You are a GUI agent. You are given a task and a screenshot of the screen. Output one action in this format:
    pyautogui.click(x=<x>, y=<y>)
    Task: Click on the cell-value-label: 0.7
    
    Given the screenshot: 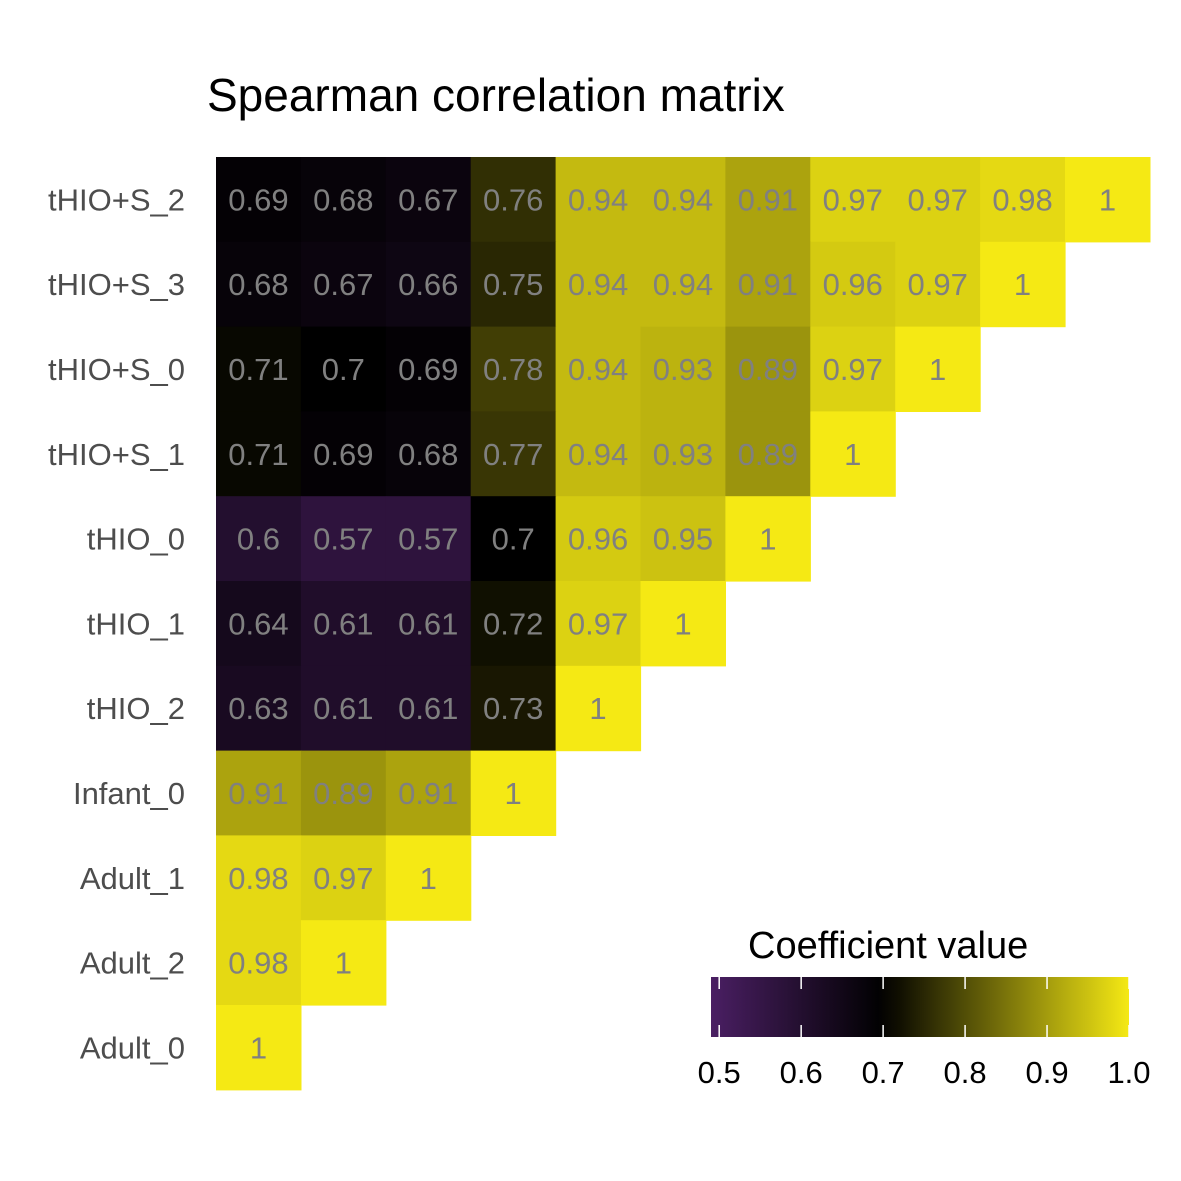 What is the action you would take?
    pyautogui.click(x=343, y=369)
    